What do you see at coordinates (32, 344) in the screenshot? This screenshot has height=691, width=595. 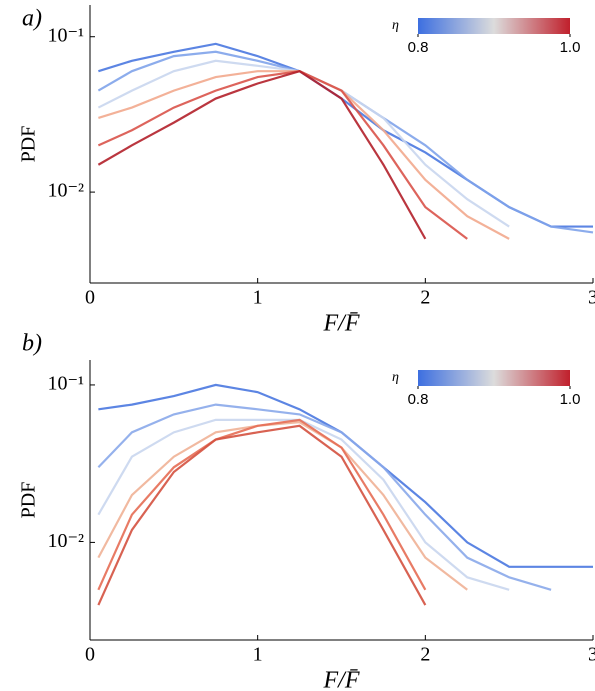 I see `panel-label: b)` at bounding box center [32, 344].